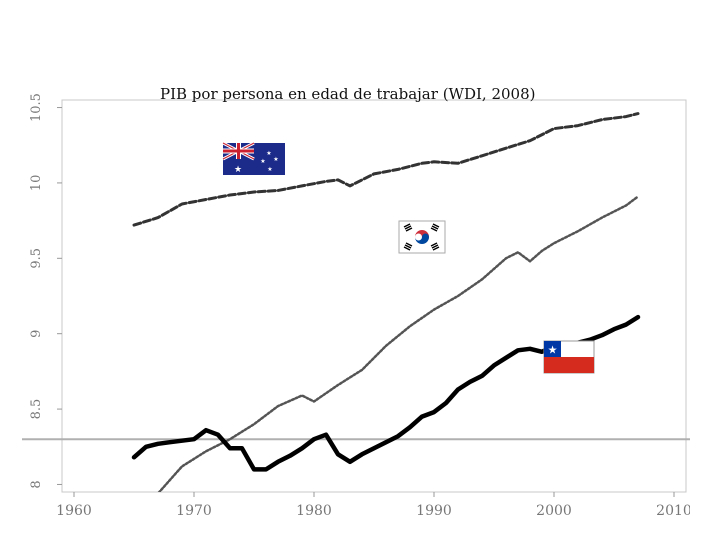  Describe the element at coordinates (673, 511) in the screenshot. I see `x-tick-label: 2010` at that location.